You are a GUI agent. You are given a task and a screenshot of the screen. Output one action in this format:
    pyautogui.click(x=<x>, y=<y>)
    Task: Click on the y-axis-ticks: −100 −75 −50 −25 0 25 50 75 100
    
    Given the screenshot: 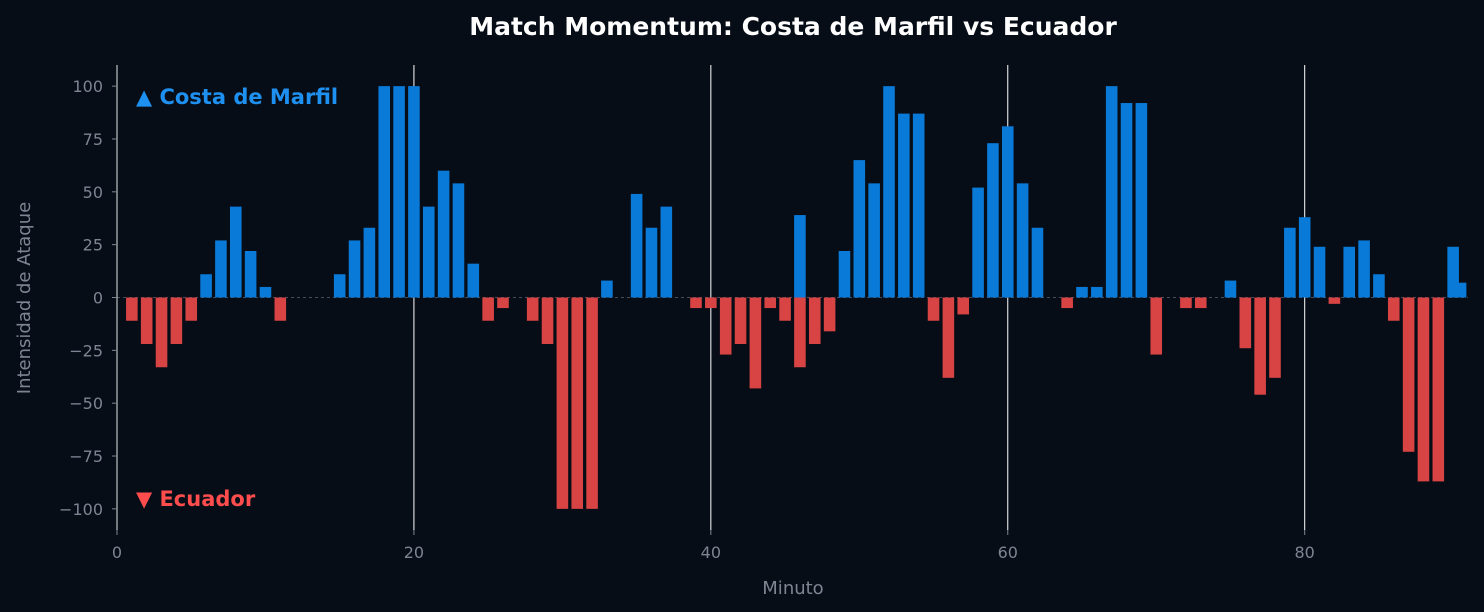 What is the action you would take?
    pyautogui.click(x=88, y=298)
    